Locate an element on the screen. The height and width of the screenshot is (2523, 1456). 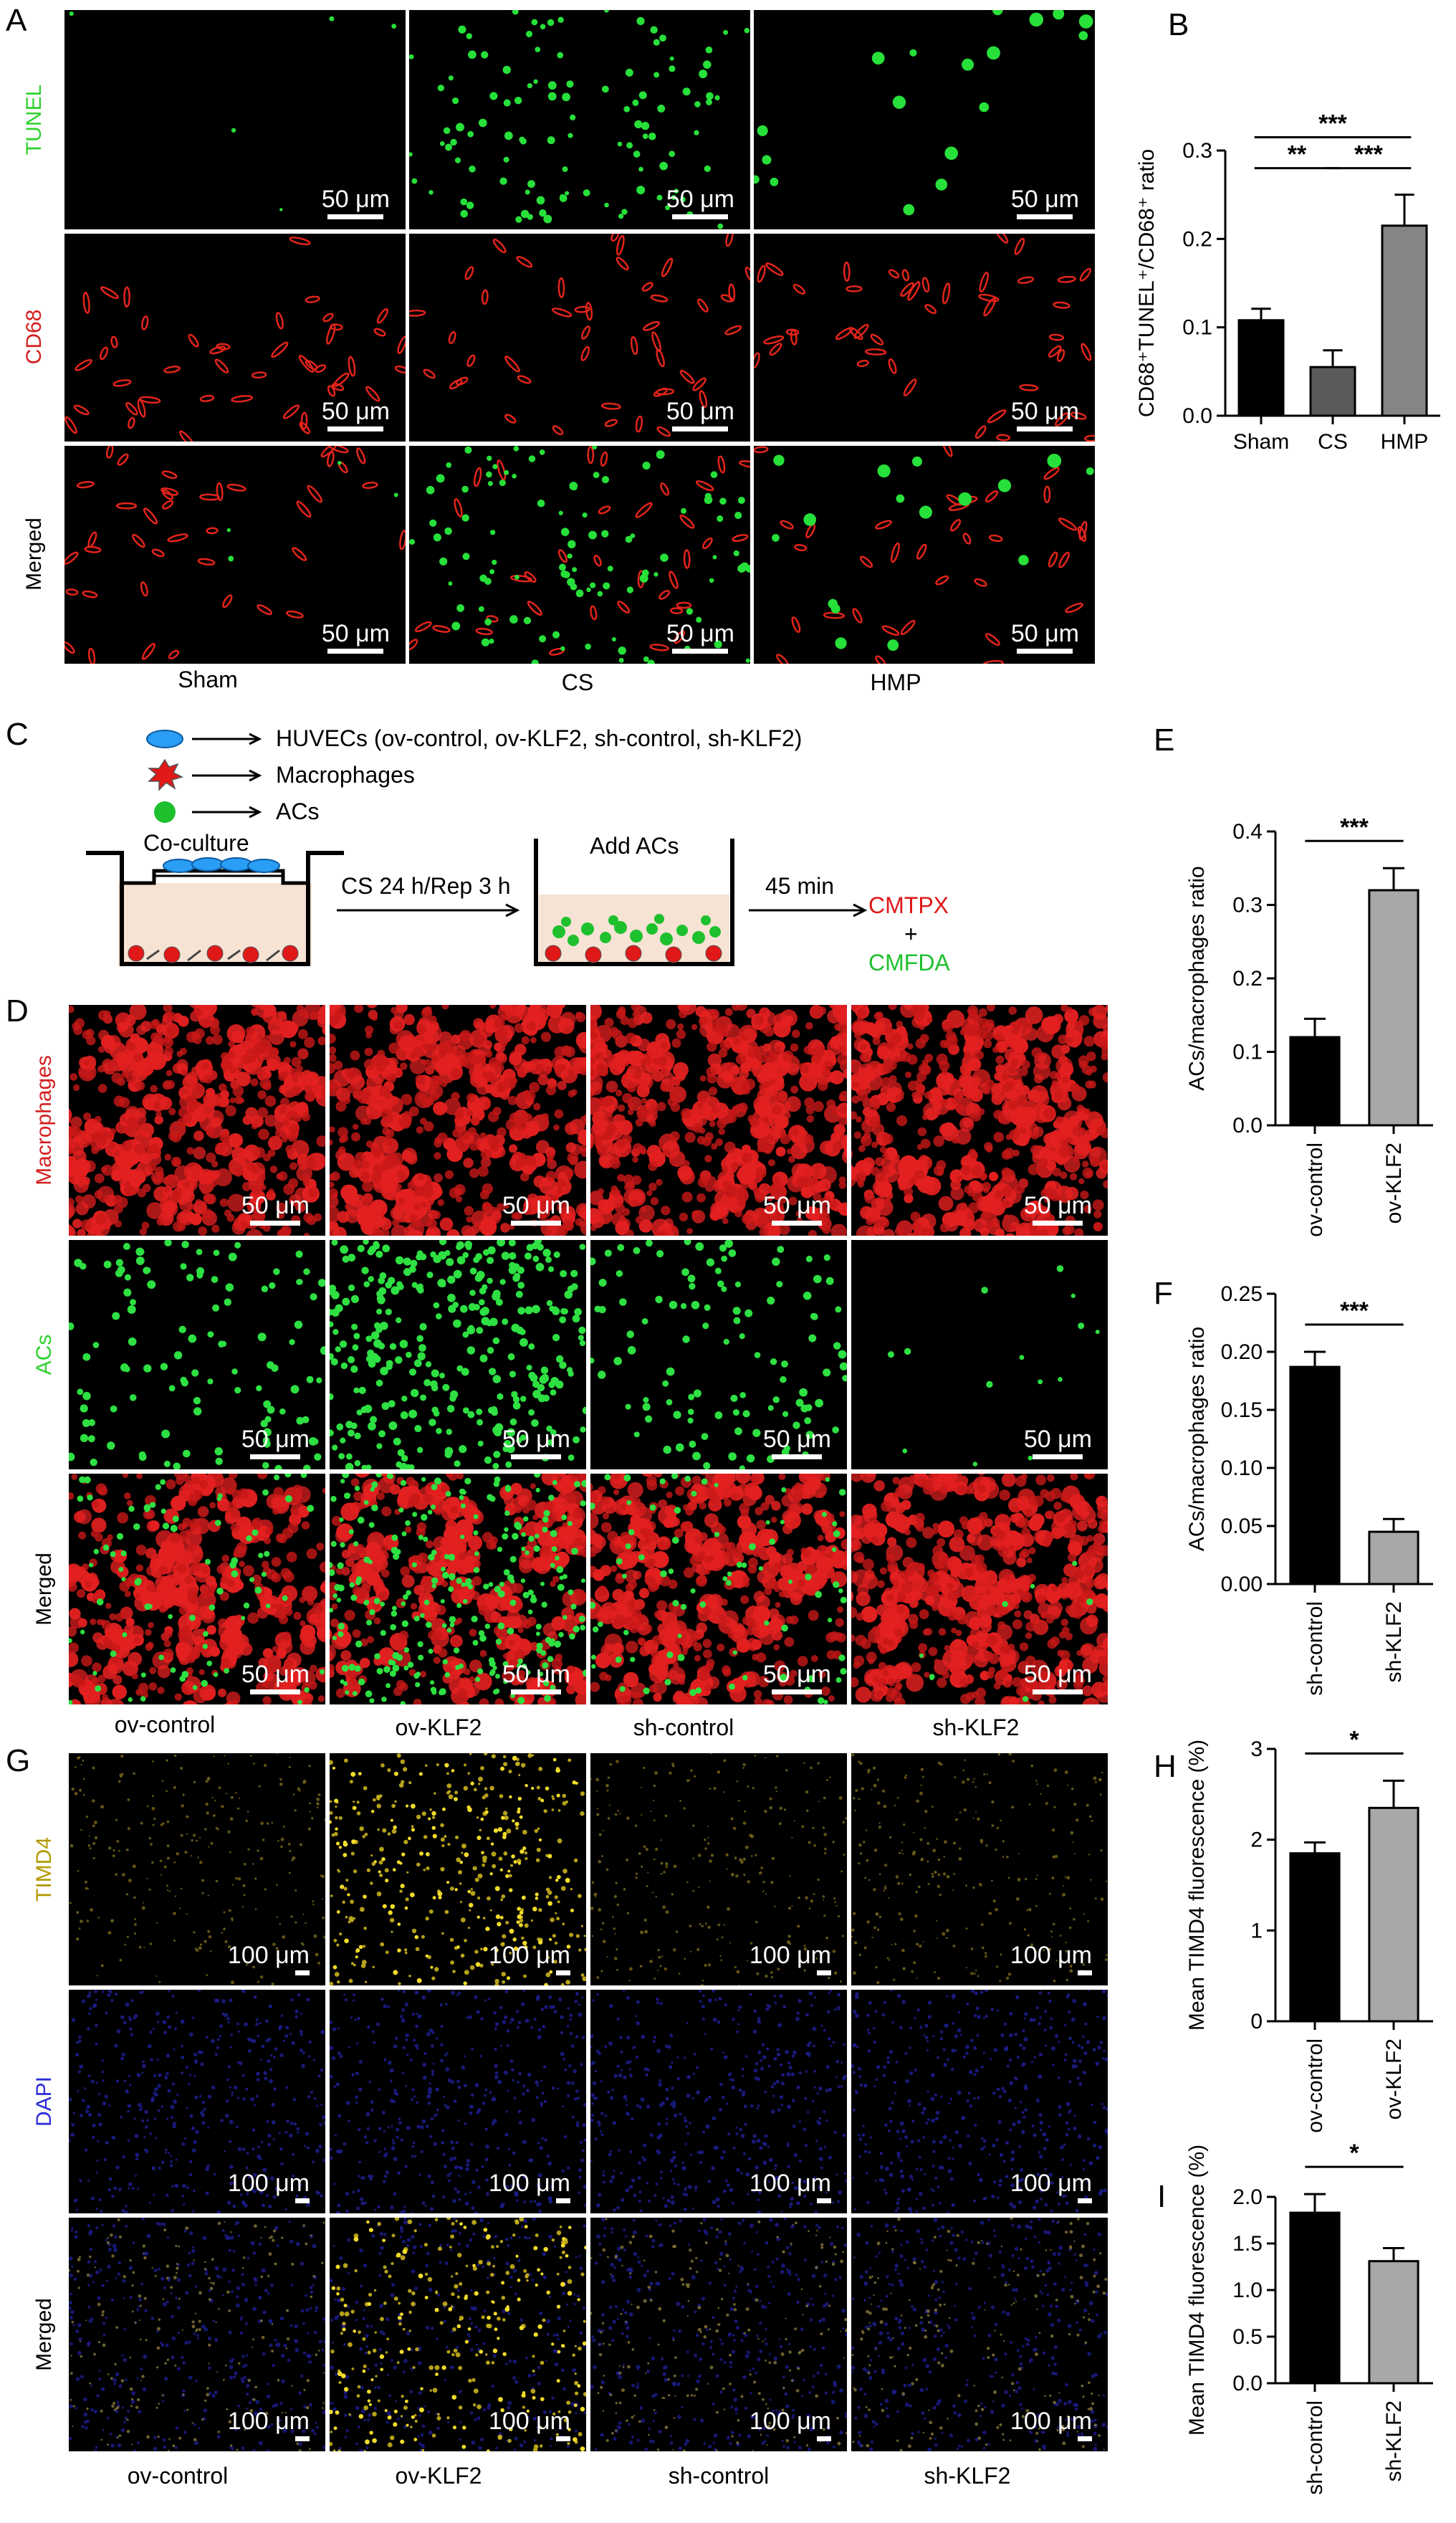
row-label-dapi: DAPI is located at coordinates (44, 2102).